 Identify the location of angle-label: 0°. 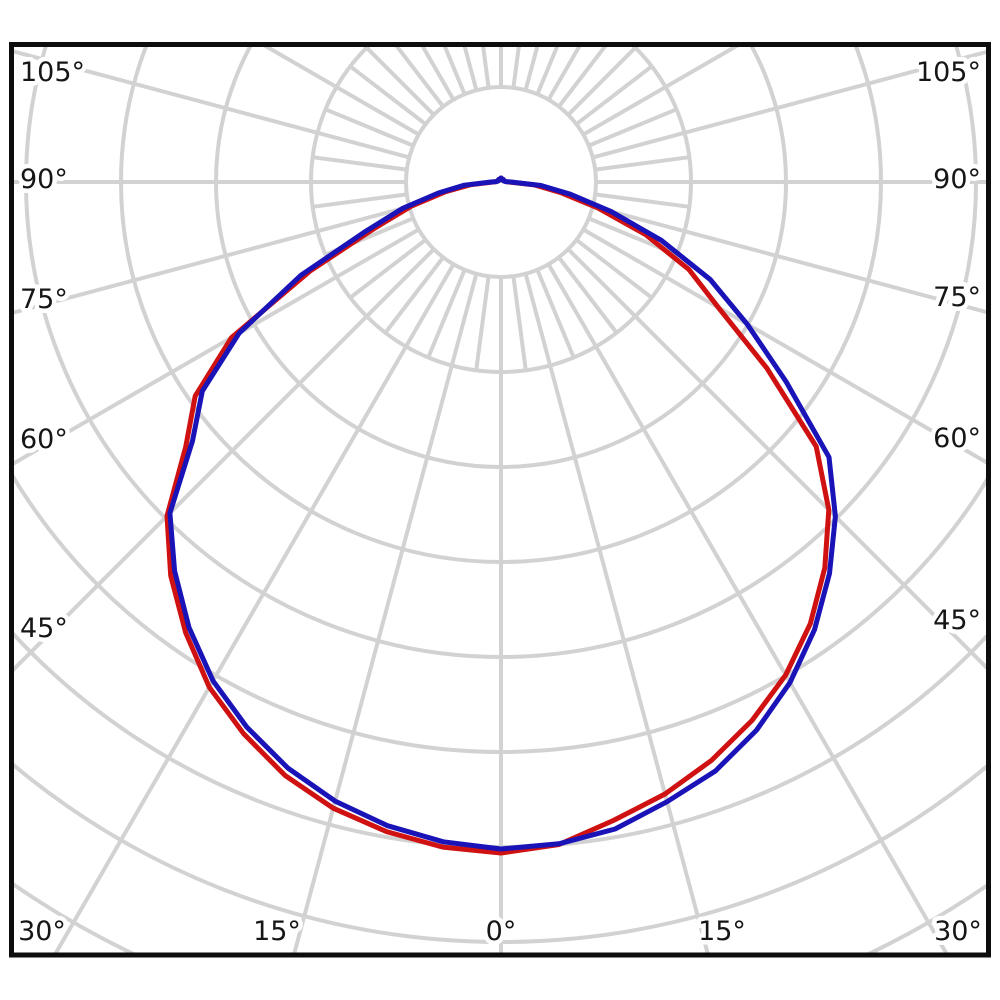
(501, 931).